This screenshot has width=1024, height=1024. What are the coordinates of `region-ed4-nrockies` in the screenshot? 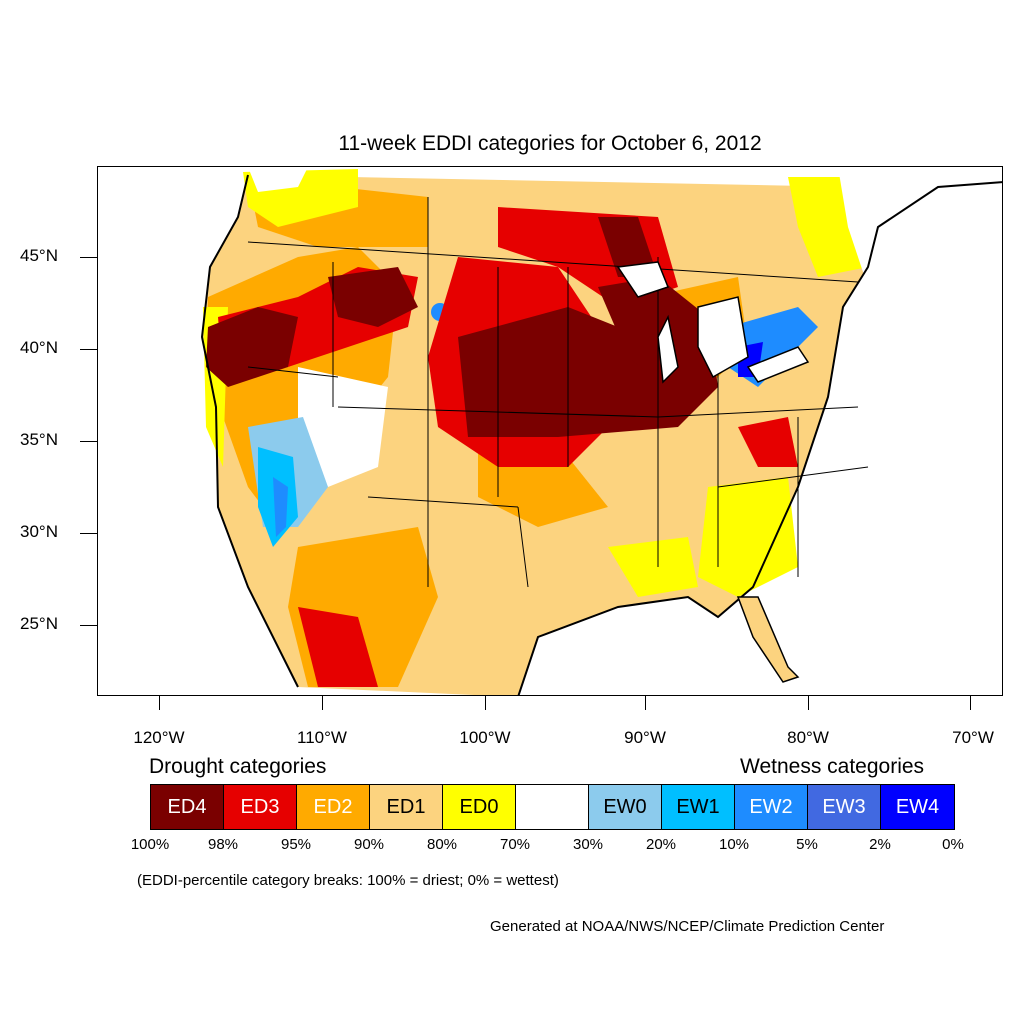 It's located at (373, 297).